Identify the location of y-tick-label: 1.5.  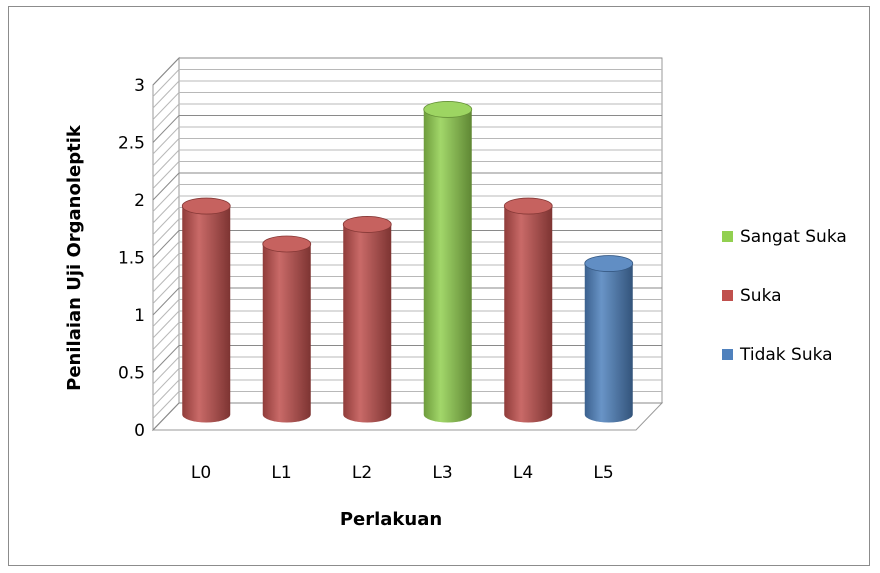
(131, 259).